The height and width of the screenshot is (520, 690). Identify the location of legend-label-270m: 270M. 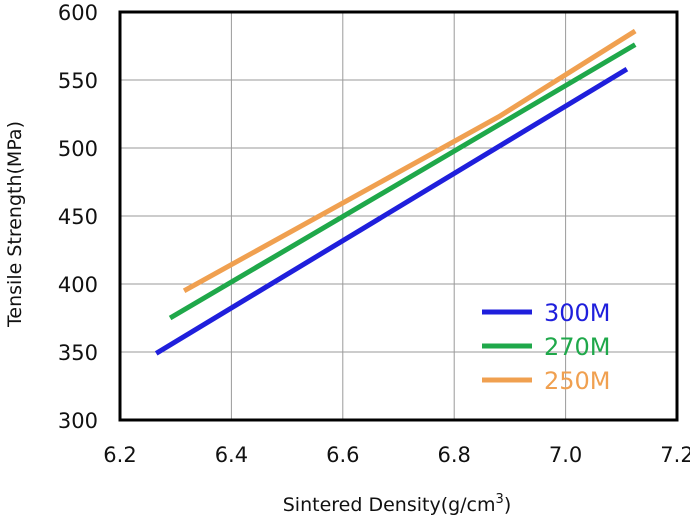
(577, 347).